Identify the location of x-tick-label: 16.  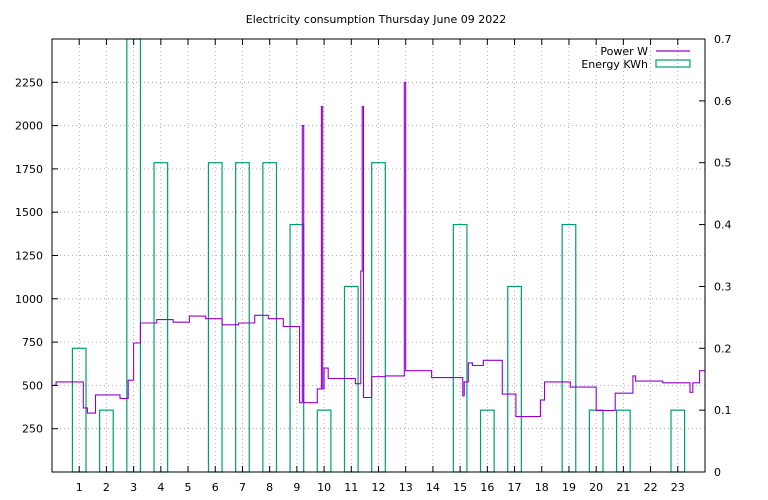
(487, 487).